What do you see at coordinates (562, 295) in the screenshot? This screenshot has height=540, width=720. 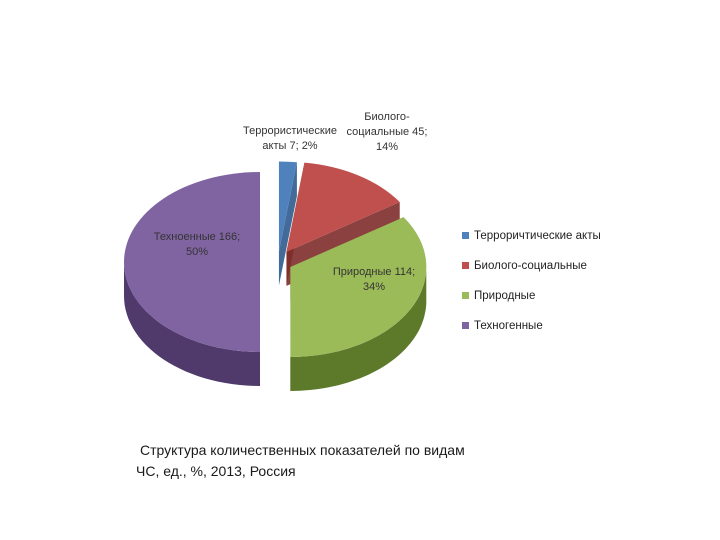 I see `legend-item-natural: Природные` at bounding box center [562, 295].